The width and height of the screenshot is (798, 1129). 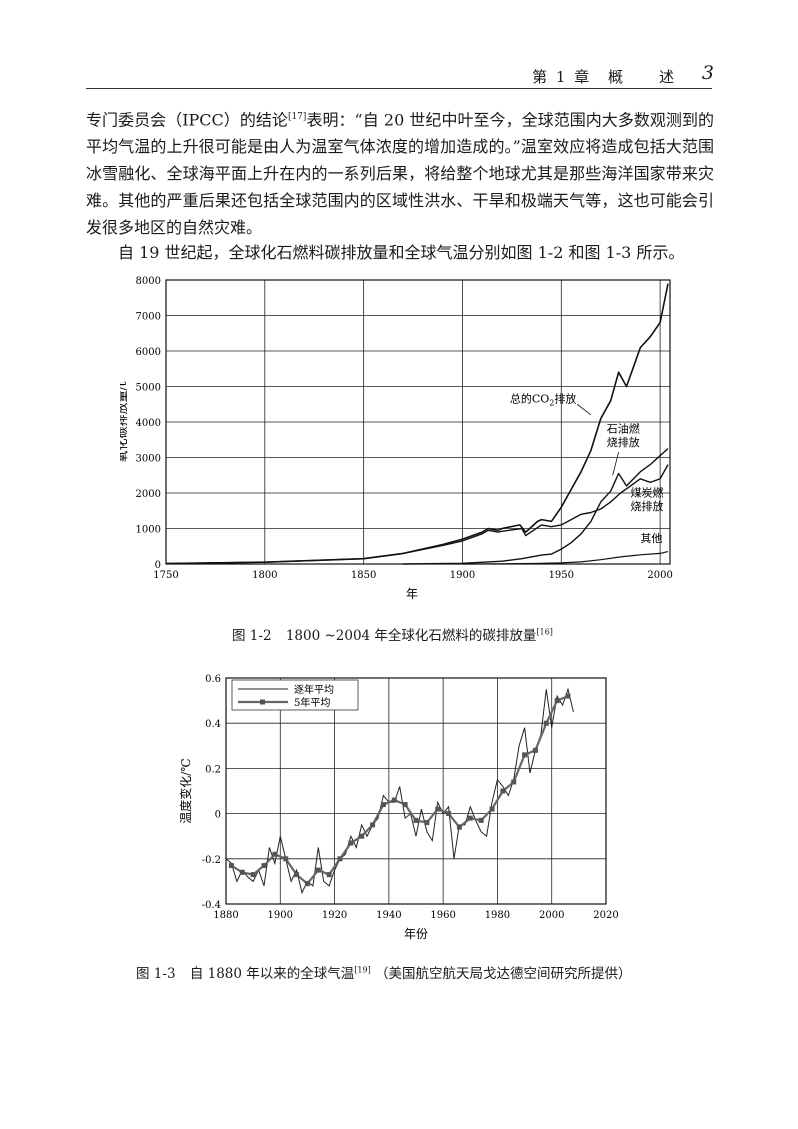 I want to click on legend-box, so click(x=295, y=695).